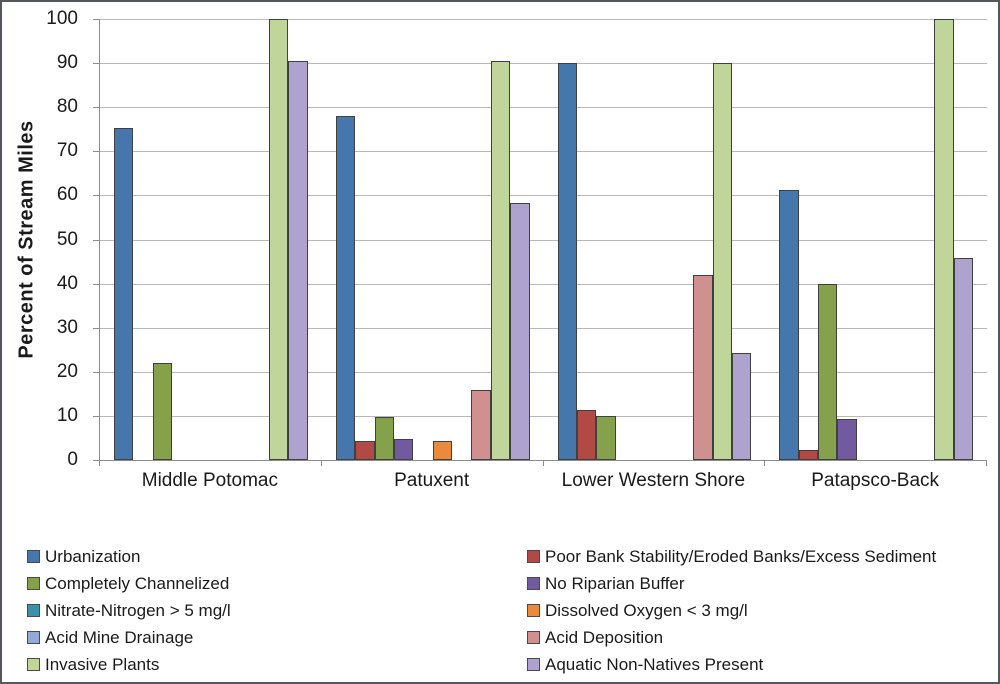  What do you see at coordinates (138, 610) in the screenshot?
I see `legend-label: Nitrate-Nitrogen > 5 mg/l` at bounding box center [138, 610].